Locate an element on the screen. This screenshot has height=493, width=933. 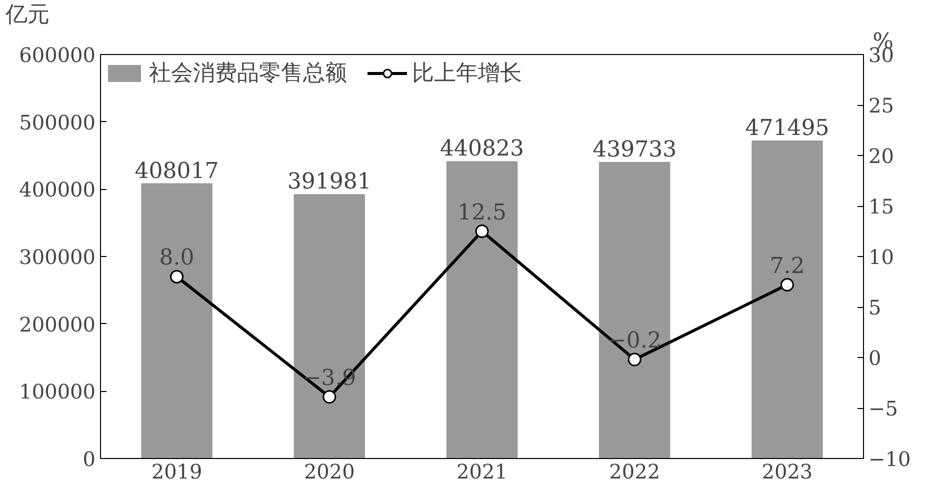
y2-tick-label: 10 is located at coordinates (881, 257).